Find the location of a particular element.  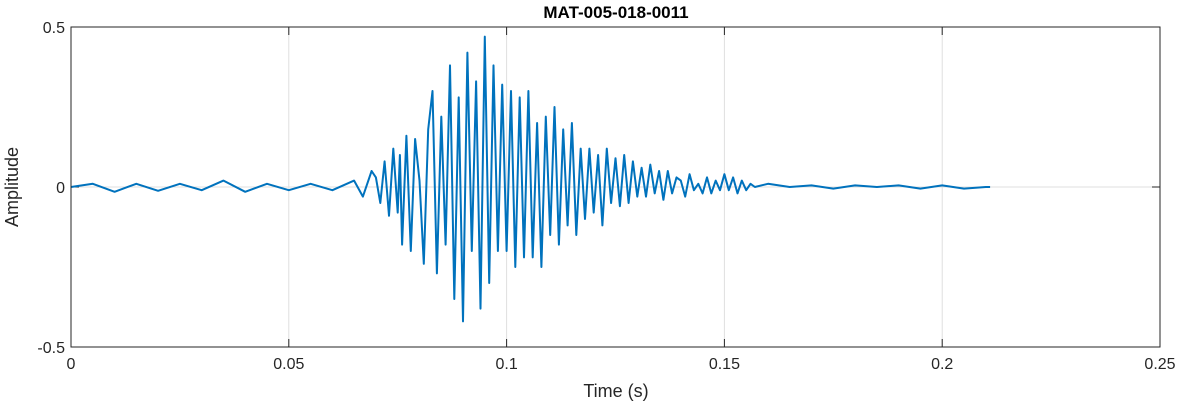

x-tick-label: 0.15 is located at coordinates (724, 364).